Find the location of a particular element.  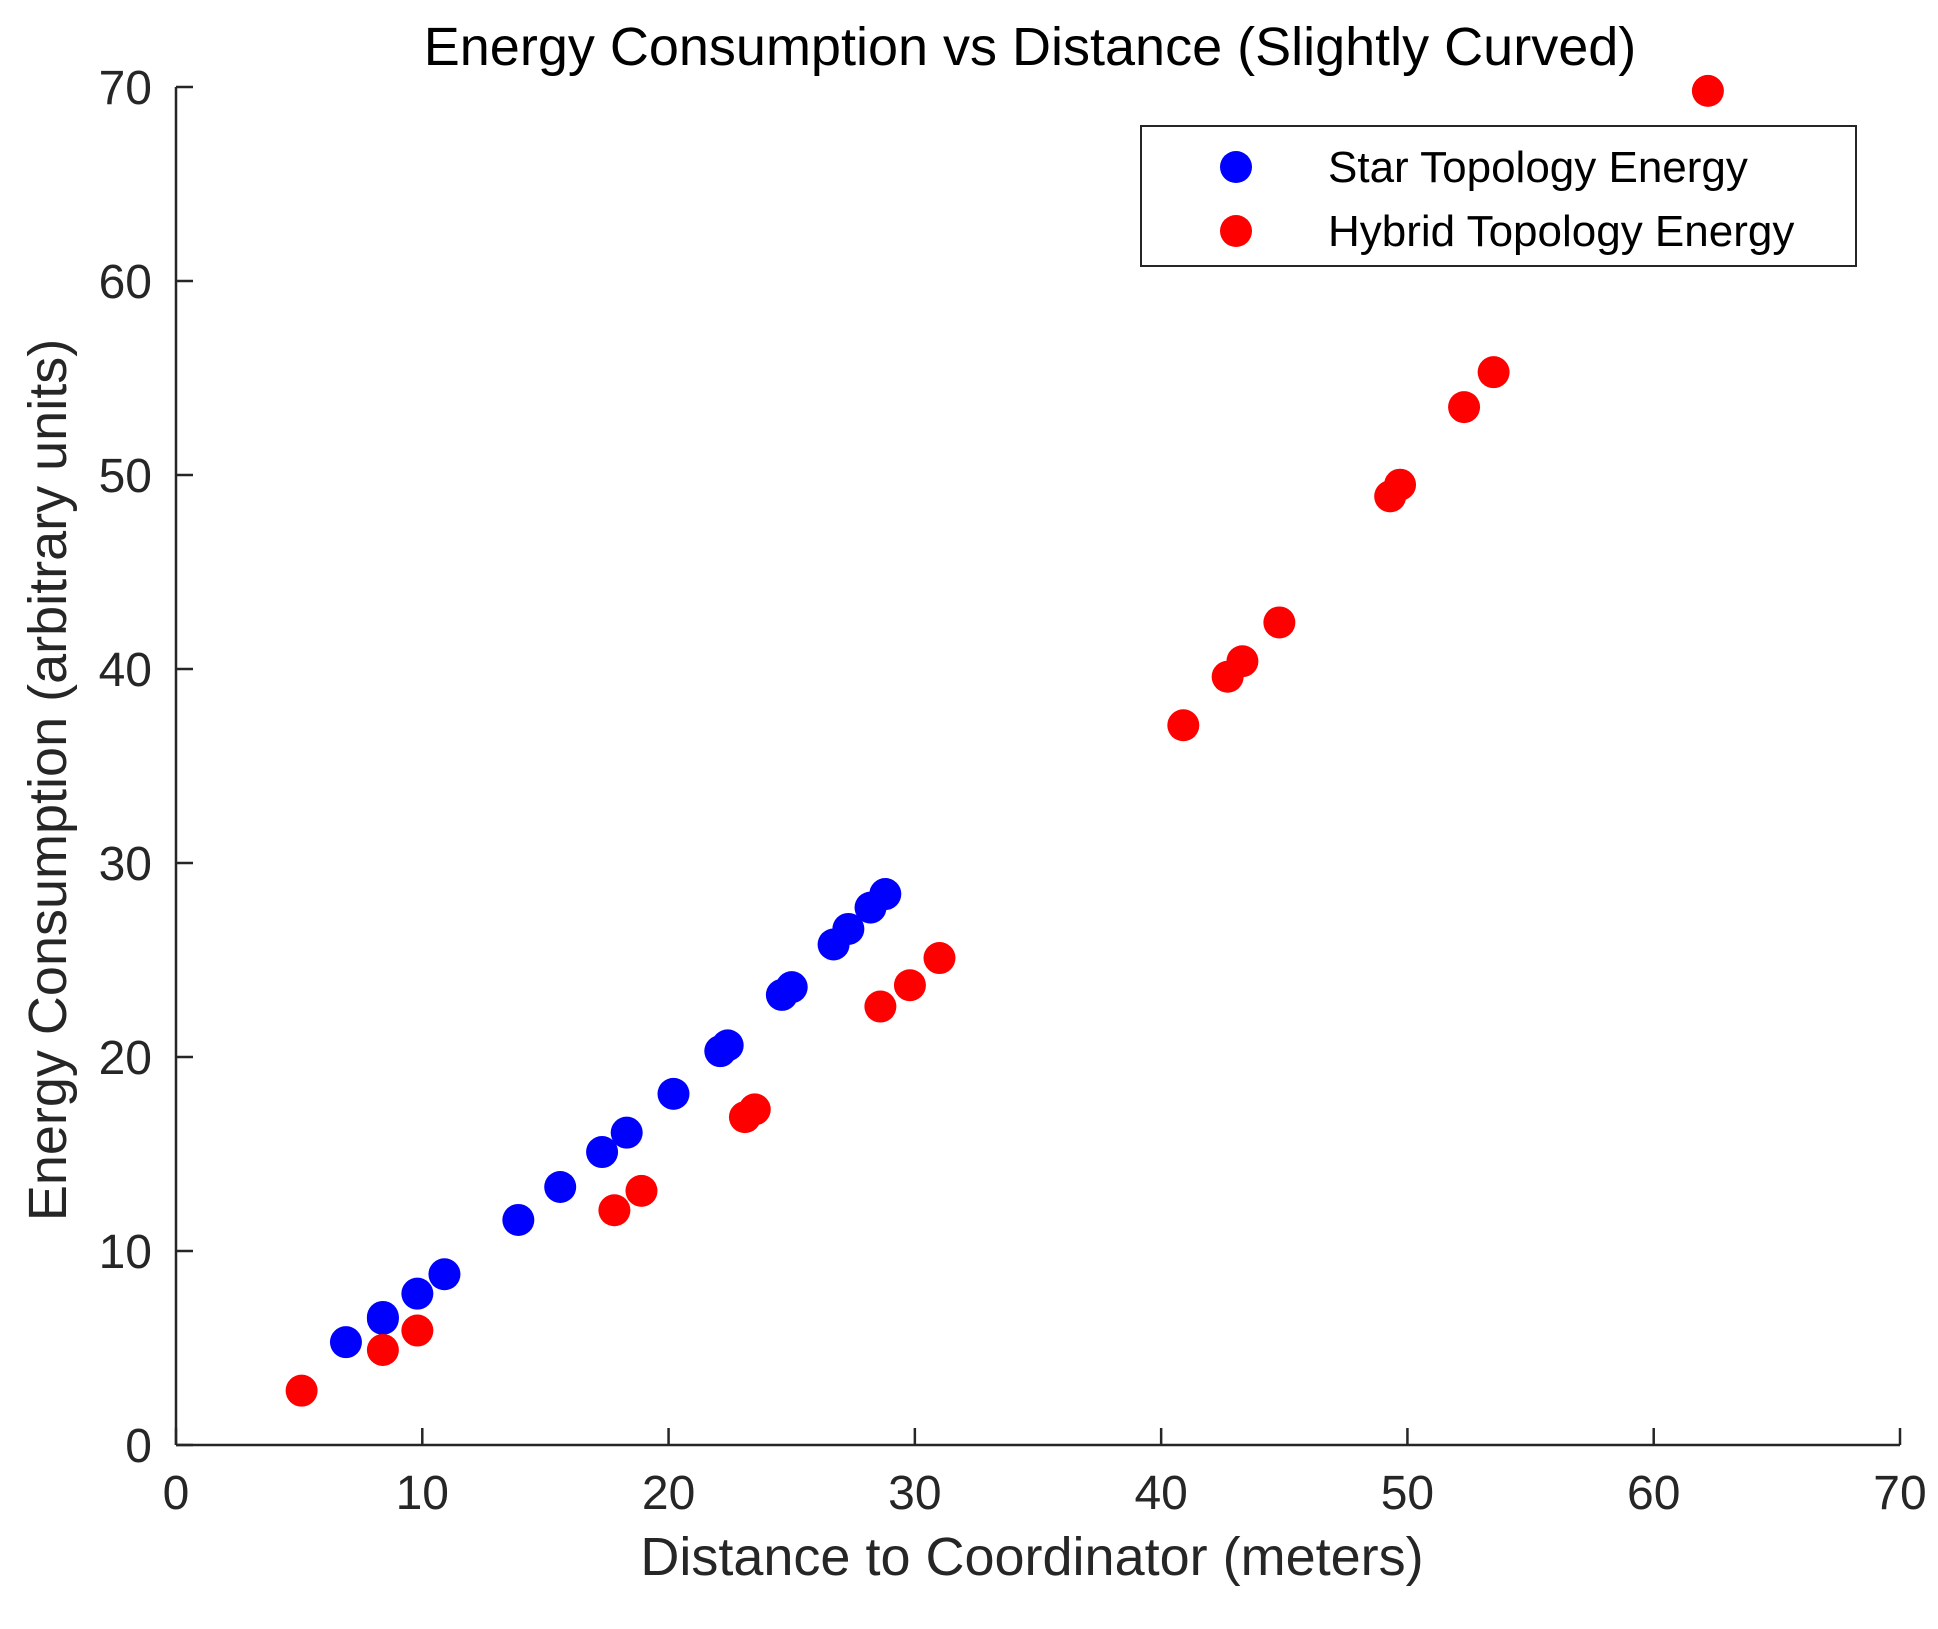

y-tick-label: 60 is located at coordinates (125, 282).